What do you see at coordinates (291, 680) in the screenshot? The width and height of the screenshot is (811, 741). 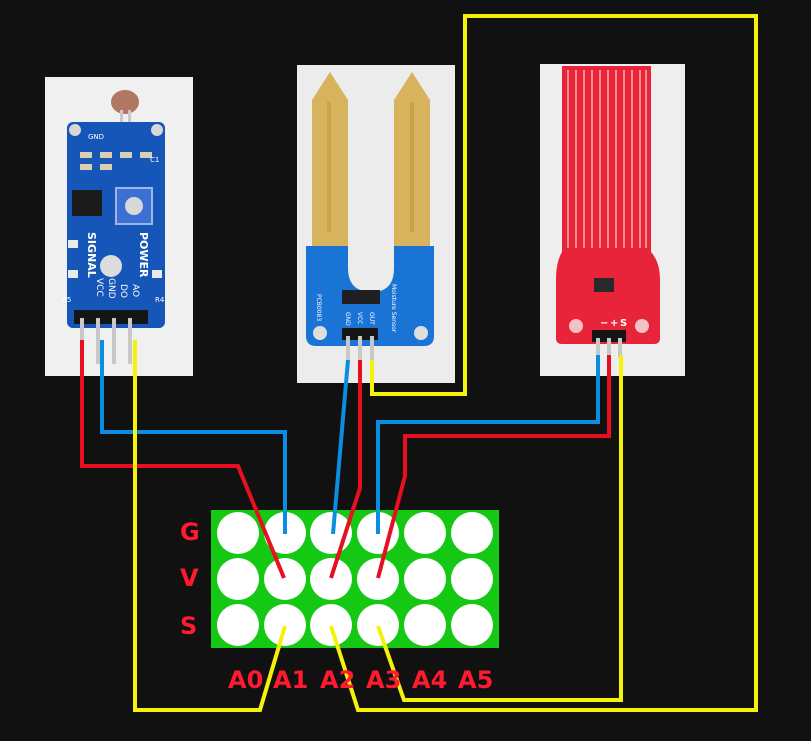 I see `col-label-a1: A1` at bounding box center [291, 680].